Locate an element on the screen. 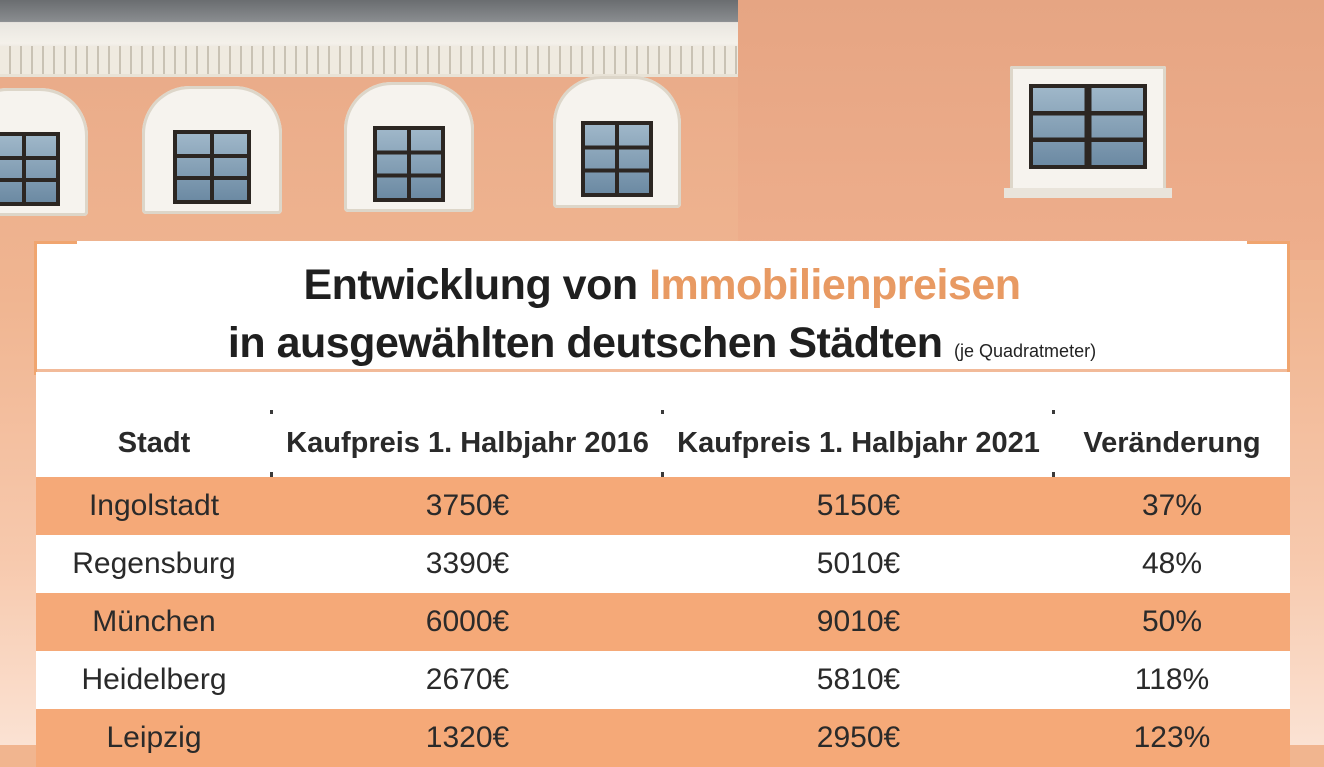  cell-price-2016: 1320€ is located at coordinates (467, 737).